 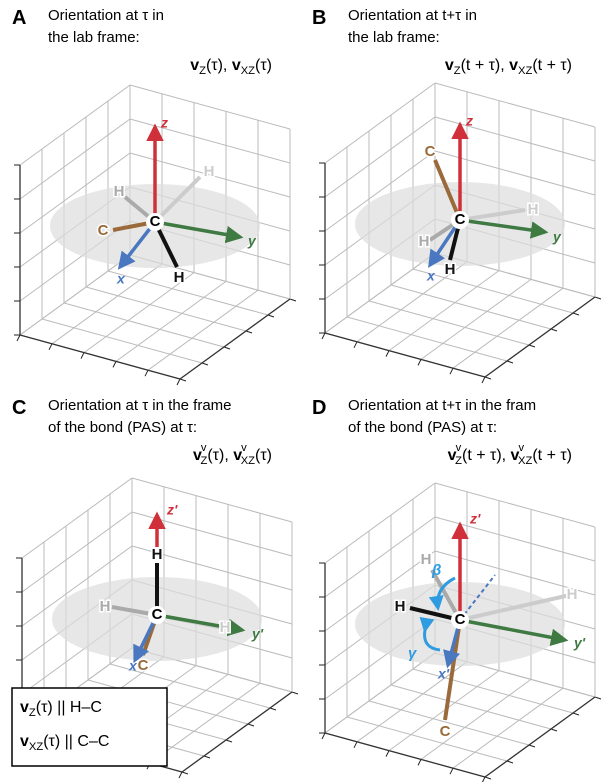 What do you see at coordinates (477, 597) in the screenshot?
I see `axis-dash` at bounding box center [477, 597].